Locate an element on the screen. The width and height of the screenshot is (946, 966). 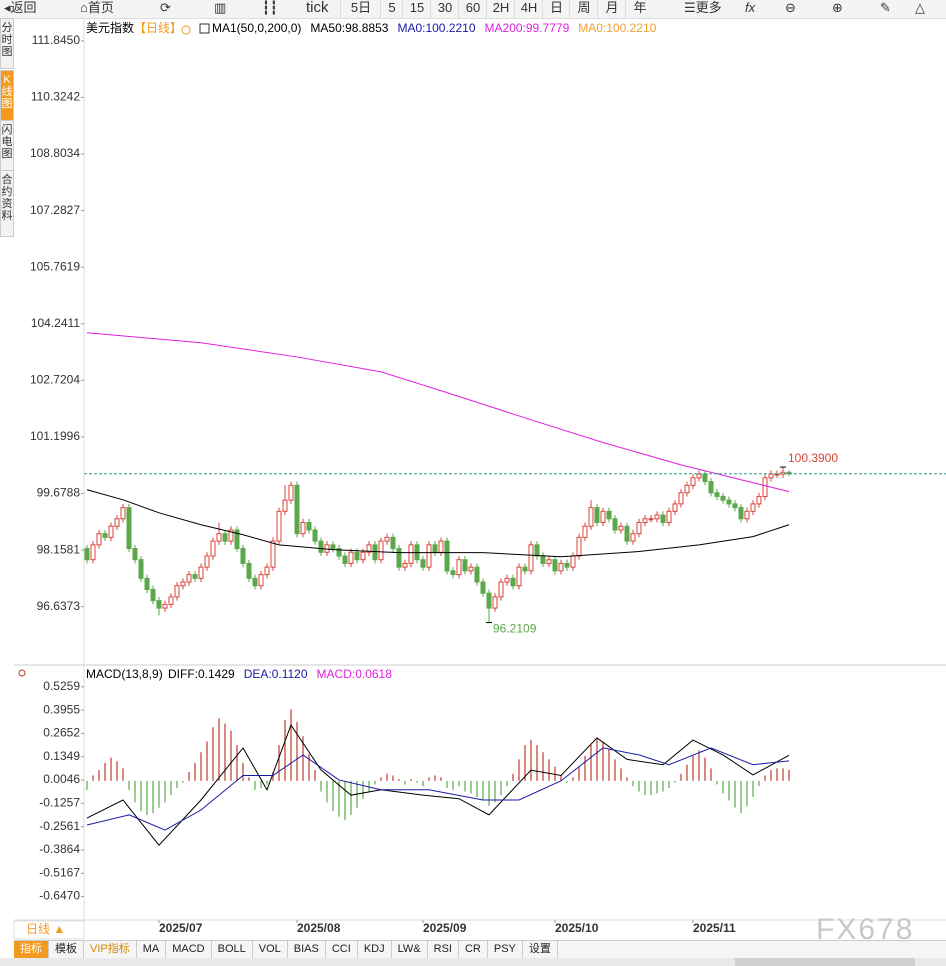
indicator-tab: LW& is located at coordinates (410, 949).